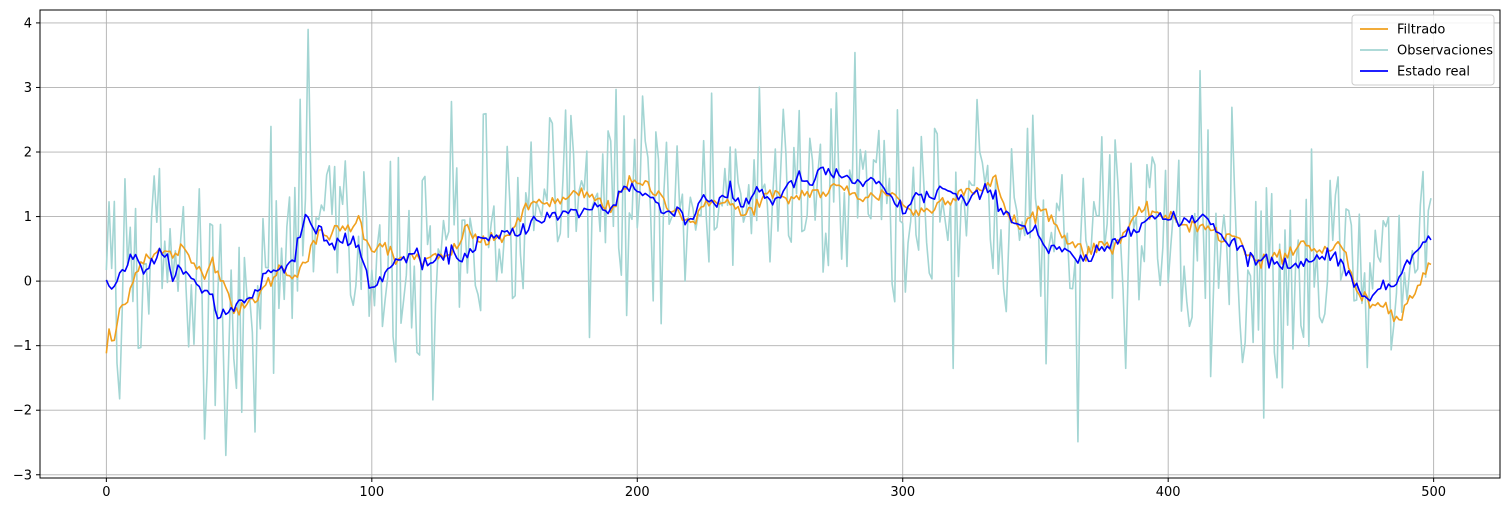  I want to click on legend-box, so click(1423, 50).